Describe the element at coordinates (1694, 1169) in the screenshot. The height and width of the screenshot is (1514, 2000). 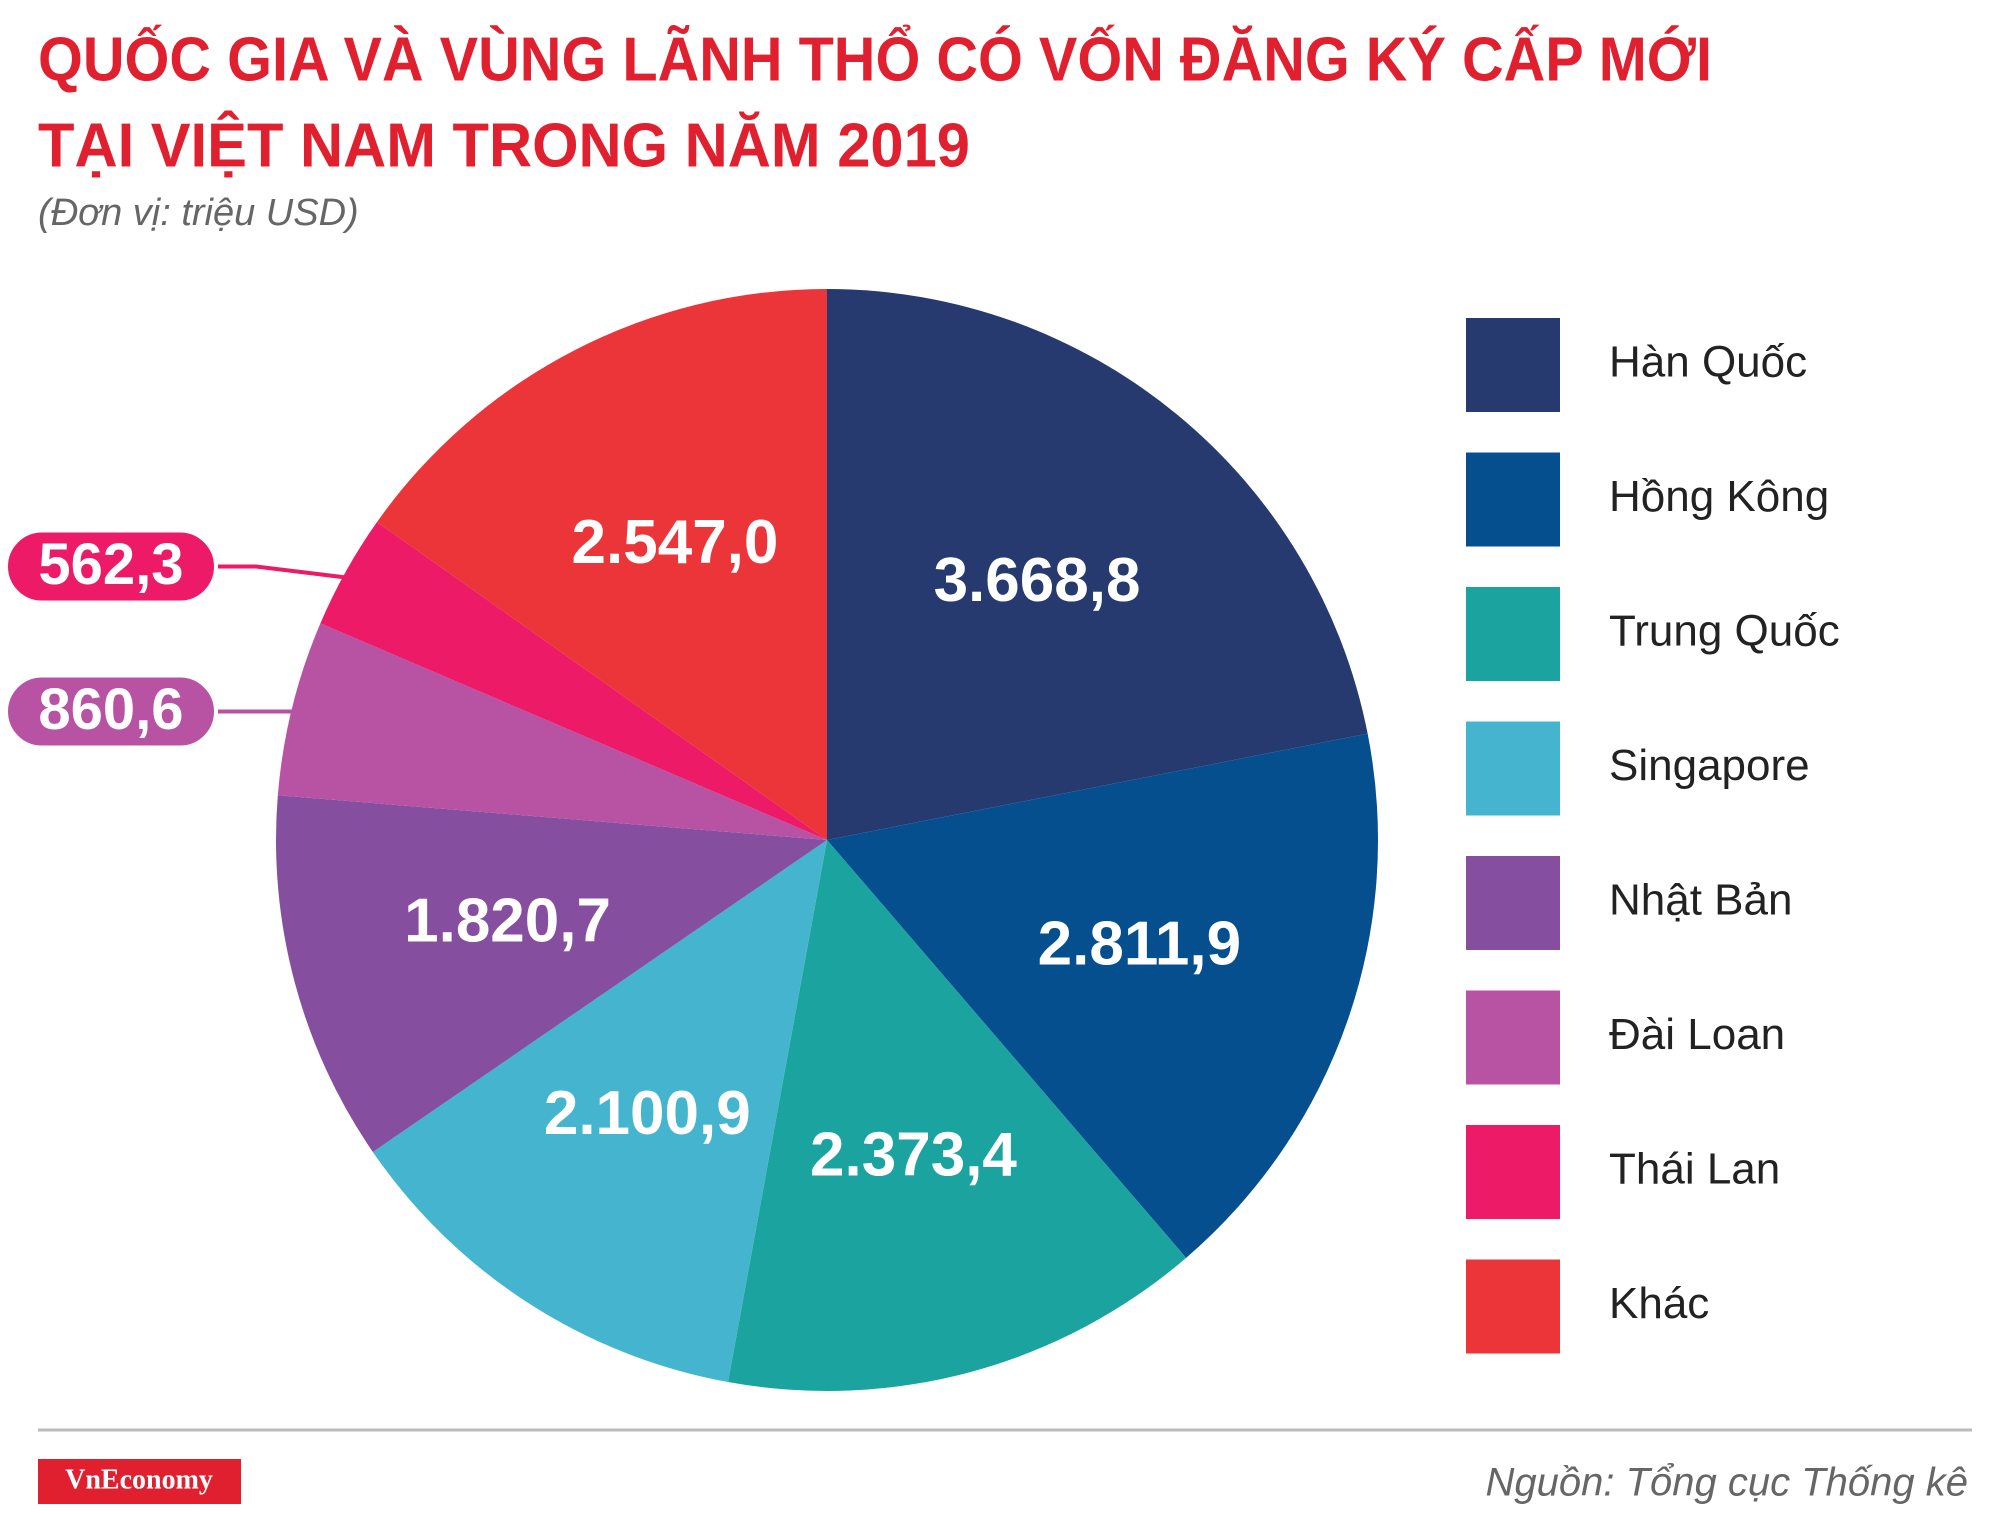
I see `legend-label: Thái Lan` at that location.